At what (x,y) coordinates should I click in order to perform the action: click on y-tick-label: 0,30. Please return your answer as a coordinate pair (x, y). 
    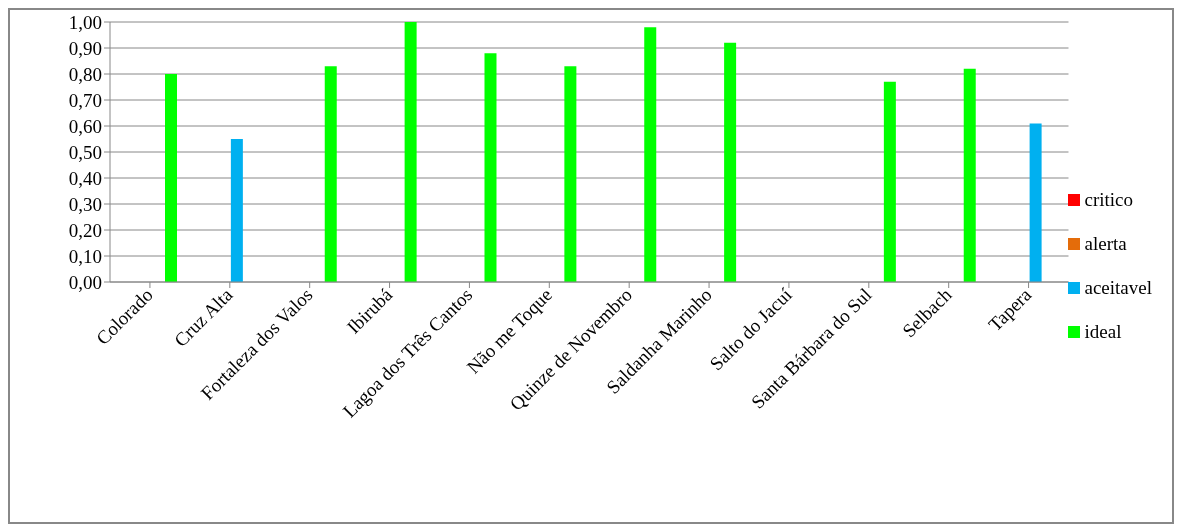
    Looking at the image, I should click on (85, 204).